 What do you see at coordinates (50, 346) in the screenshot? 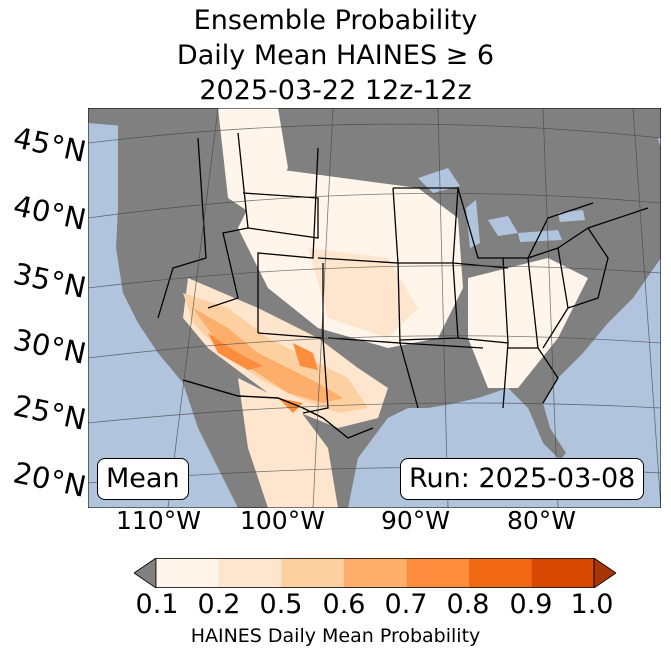
I see `lat-label-30: 30°N` at bounding box center [50, 346].